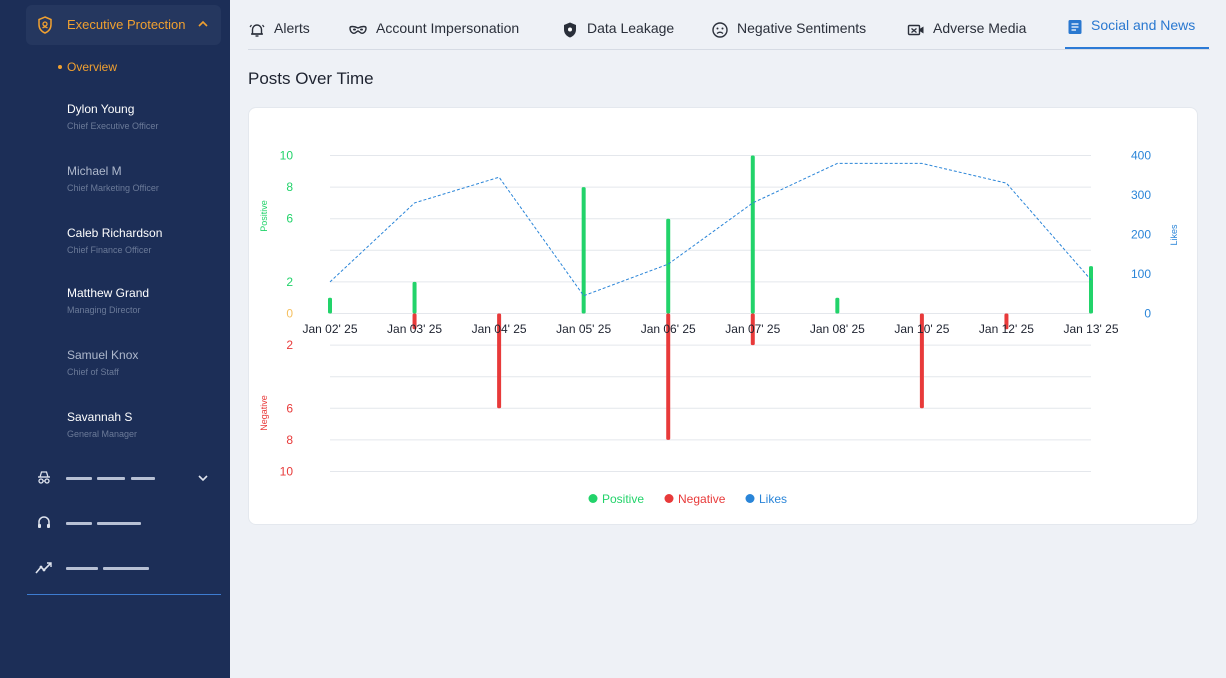 The width and height of the screenshot is (1226, 678). What do you see at coordinates (108, 293) in the screenshot?
I see `person-name: Matthew Grand` at bounding box center [108, 293].